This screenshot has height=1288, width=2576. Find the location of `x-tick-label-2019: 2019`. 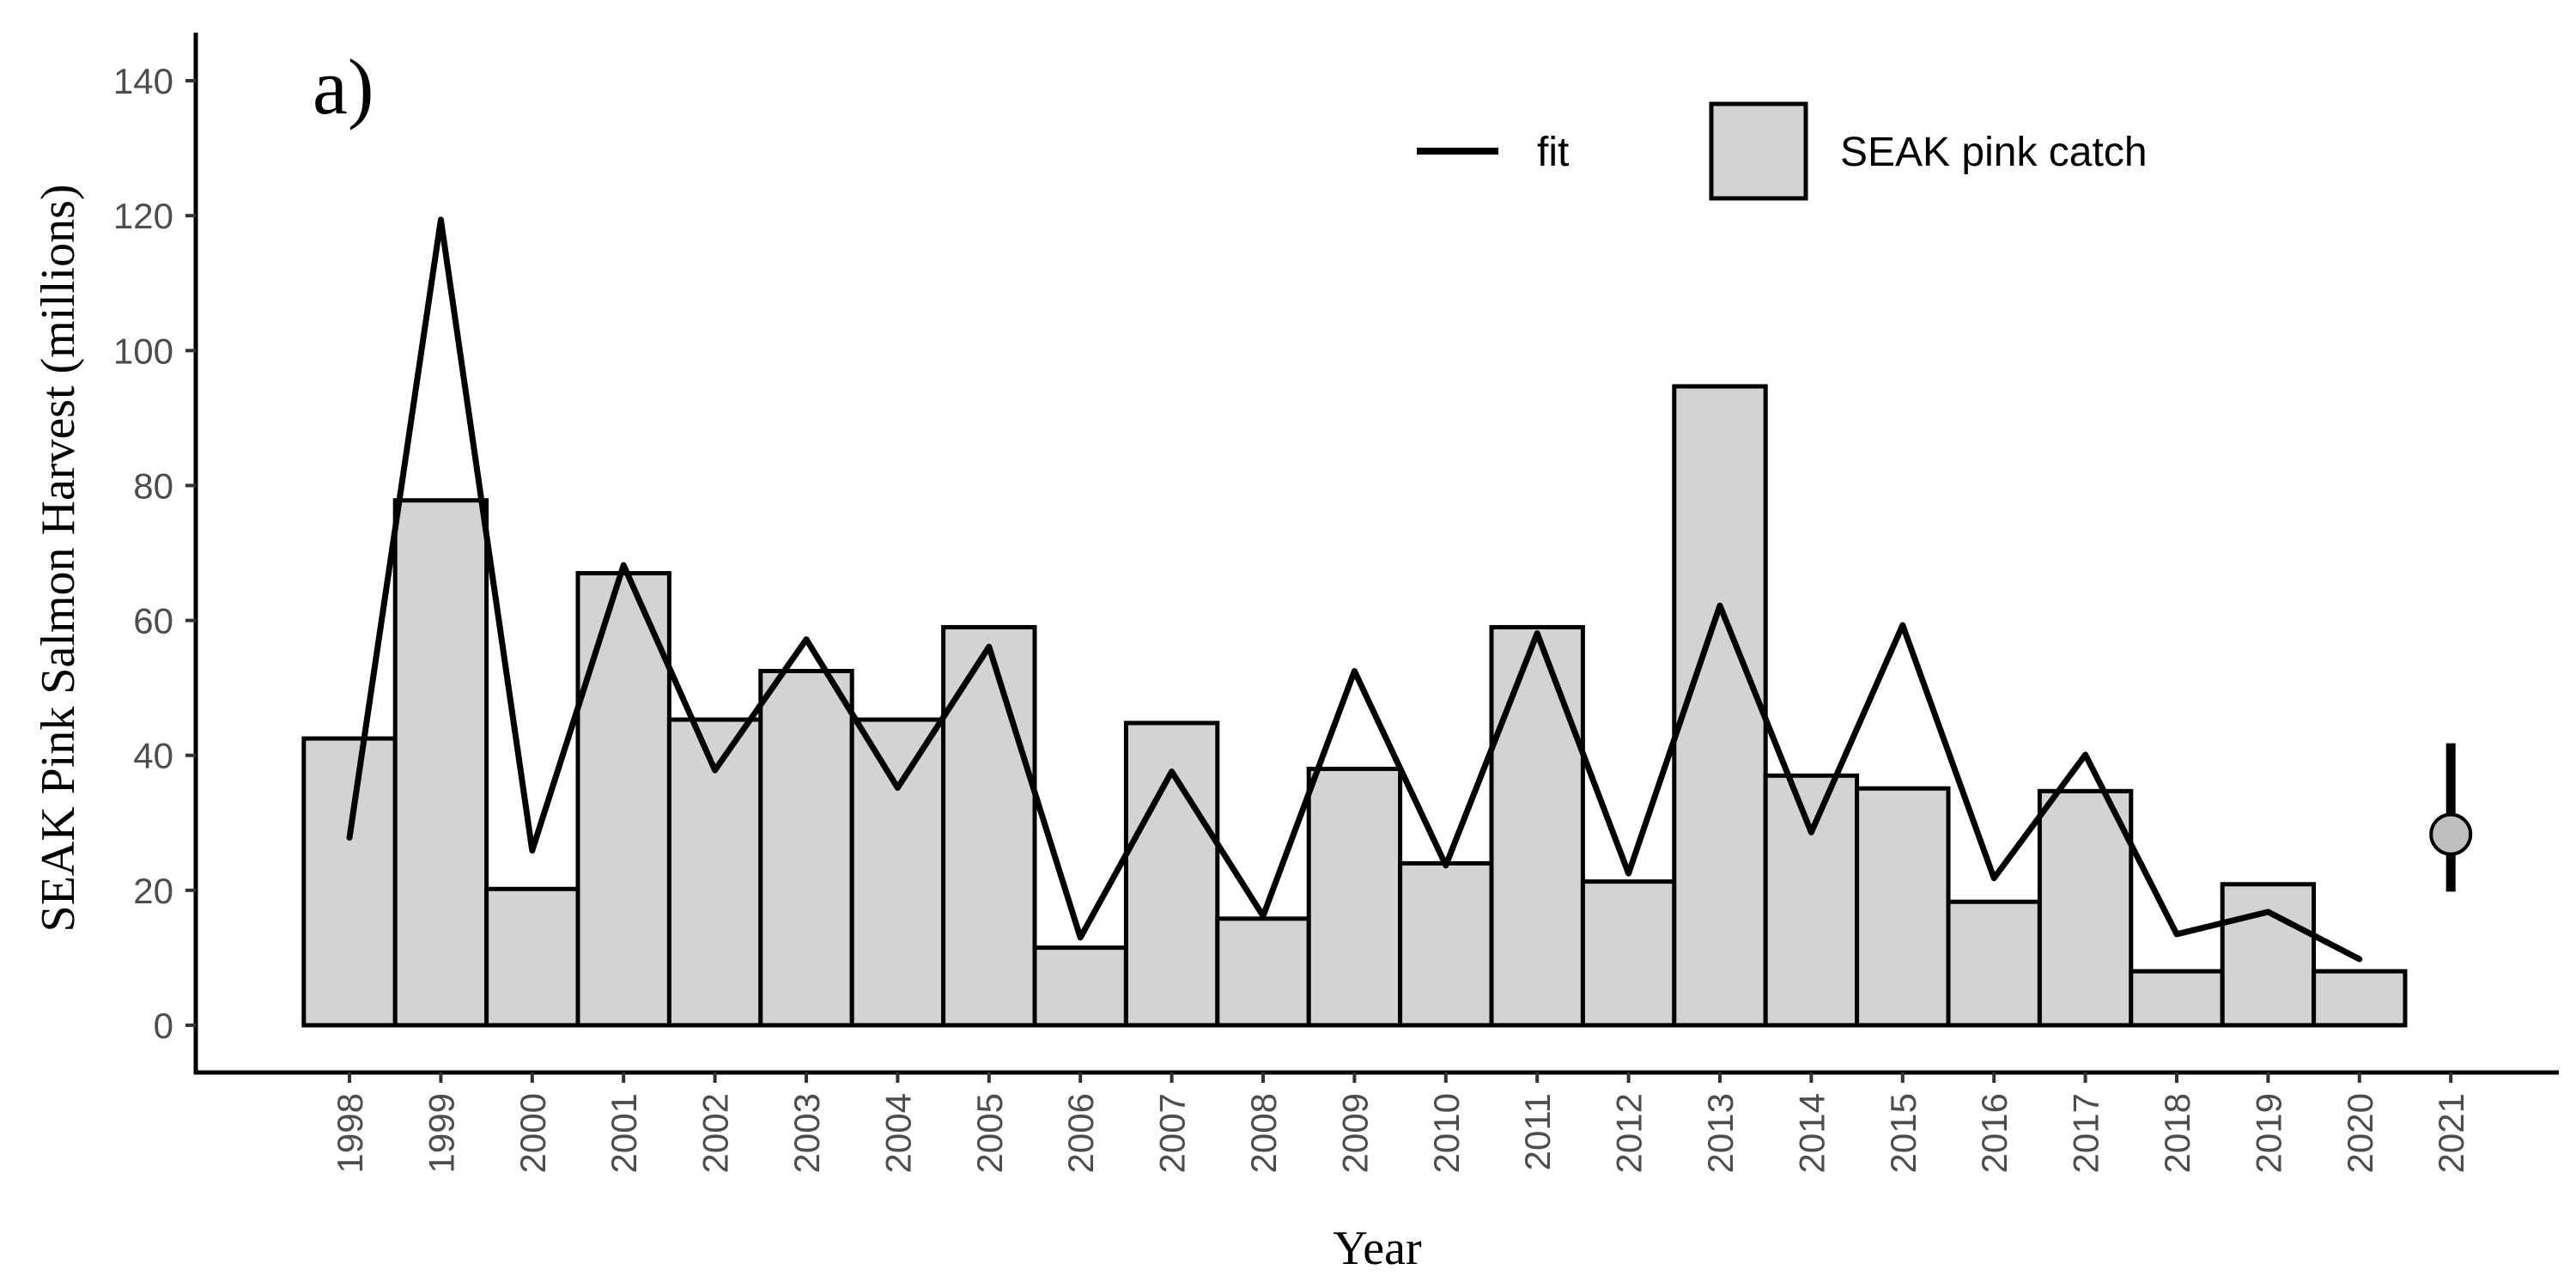

x-tick-label-2019: 2019 is located at coordinates (2268, 1133).